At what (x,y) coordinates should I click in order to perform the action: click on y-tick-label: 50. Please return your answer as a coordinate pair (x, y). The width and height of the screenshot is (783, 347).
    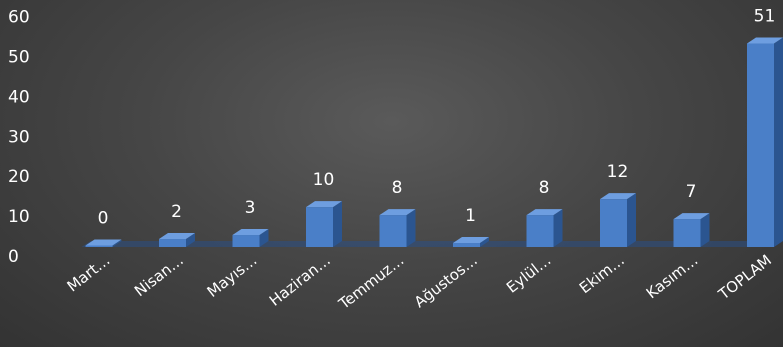
    Looking at the image, I should click on (19, 58).